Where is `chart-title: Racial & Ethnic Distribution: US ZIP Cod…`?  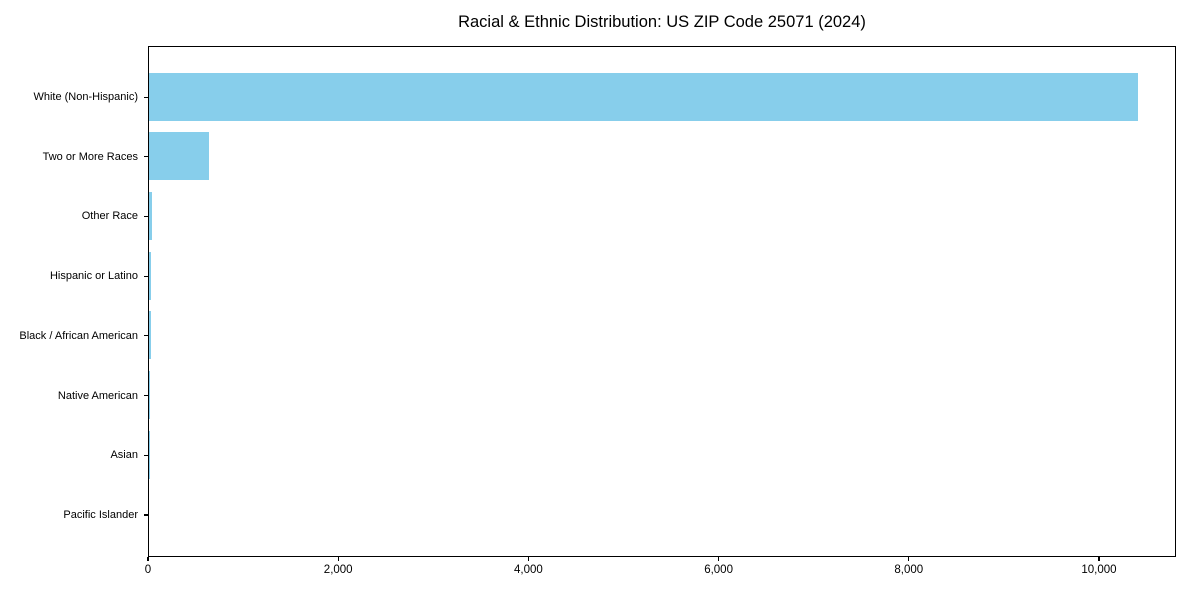
chart-title: Racial & Ethnic Distribution: US ZIP Cod… is located at coordinates (662, 22).